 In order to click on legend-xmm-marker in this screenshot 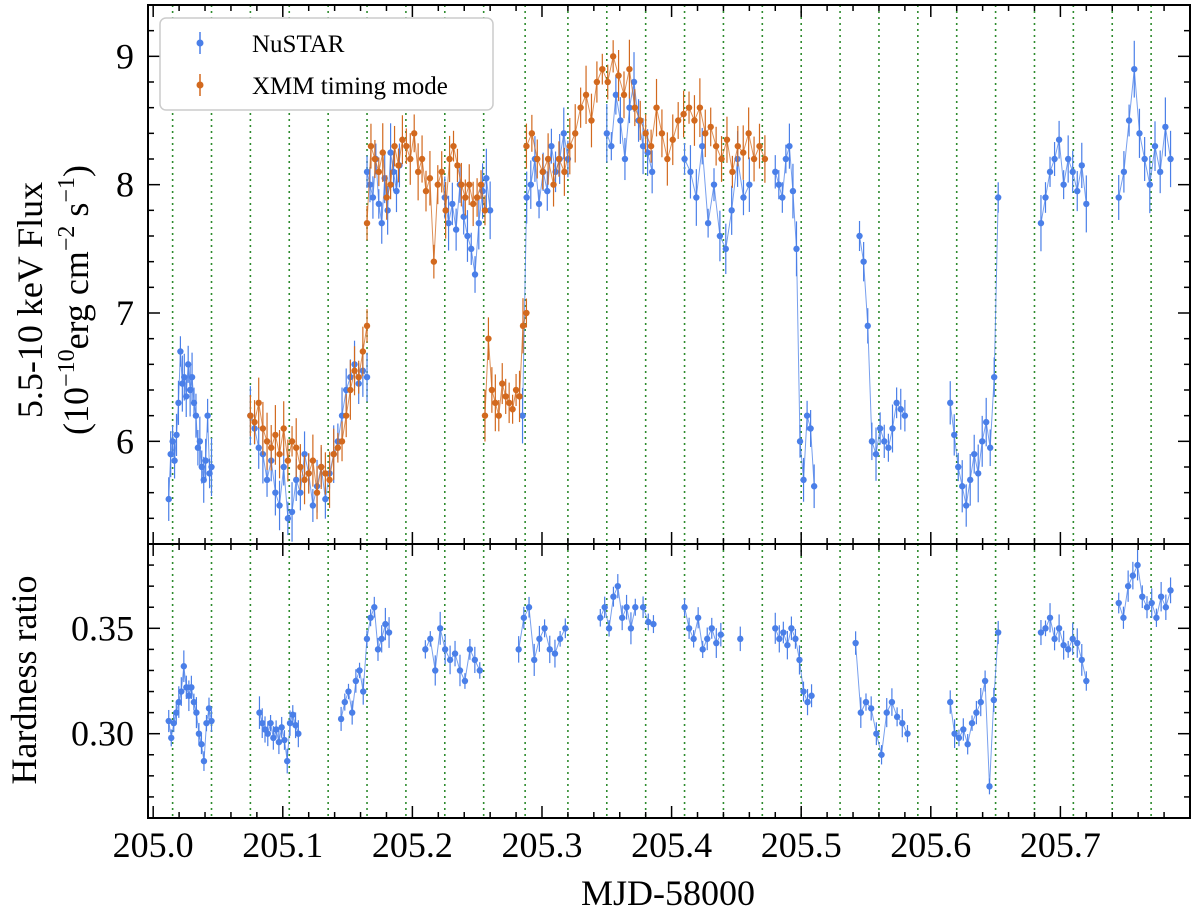, I will do `click(200, 85)`.